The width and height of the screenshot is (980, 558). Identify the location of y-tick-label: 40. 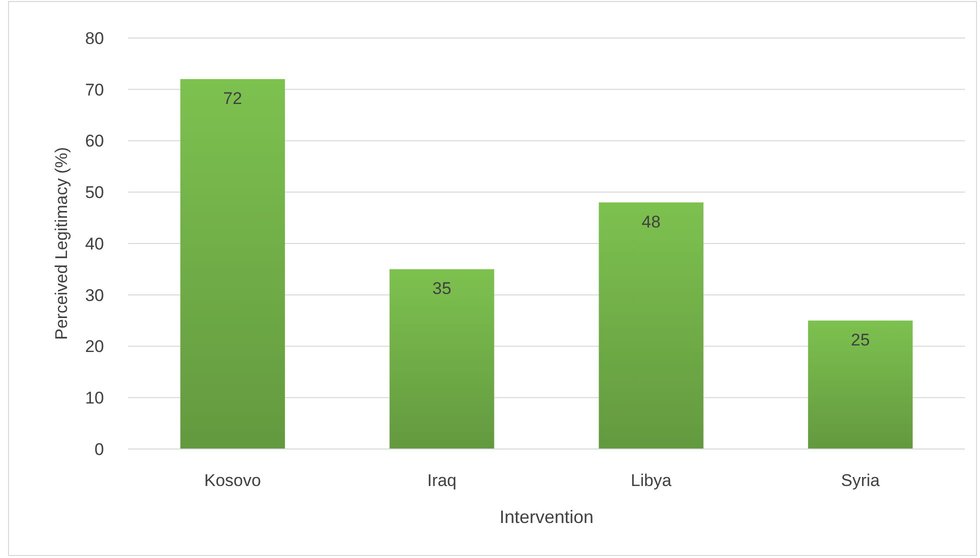
(94, 244).